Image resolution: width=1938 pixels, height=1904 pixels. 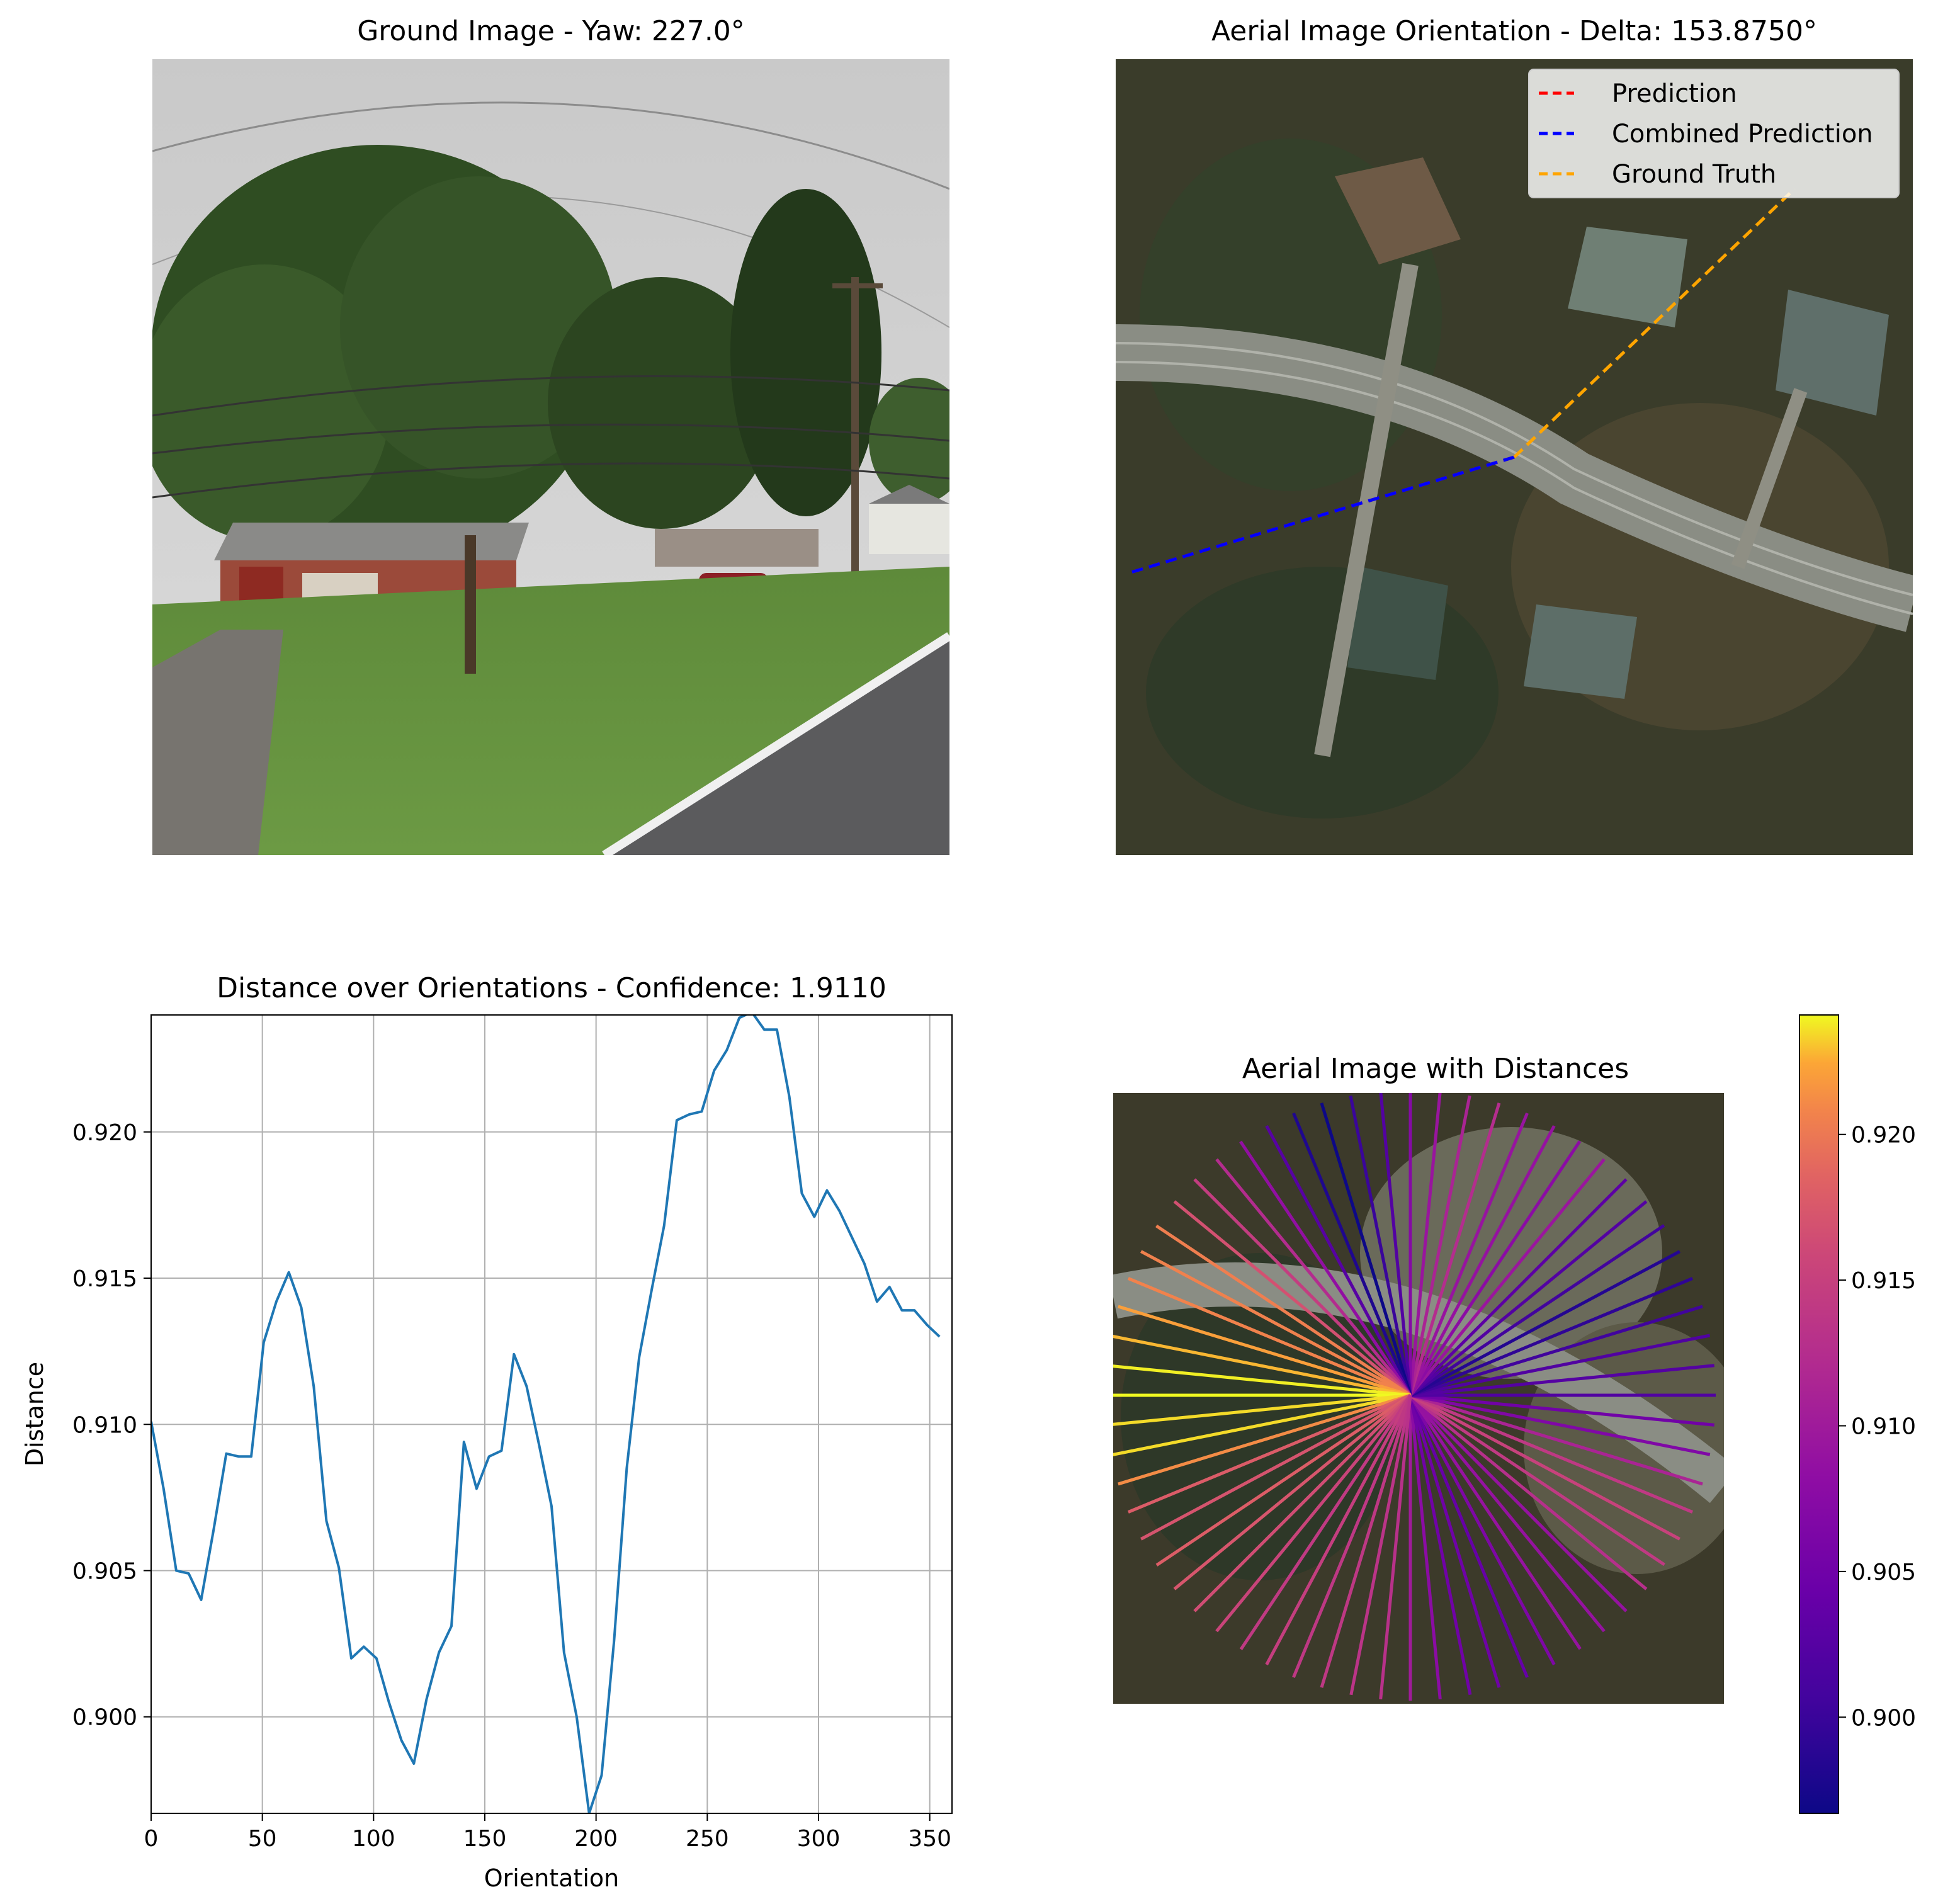 I want to click on ground-truth-line, so click(x=1654, y=323).